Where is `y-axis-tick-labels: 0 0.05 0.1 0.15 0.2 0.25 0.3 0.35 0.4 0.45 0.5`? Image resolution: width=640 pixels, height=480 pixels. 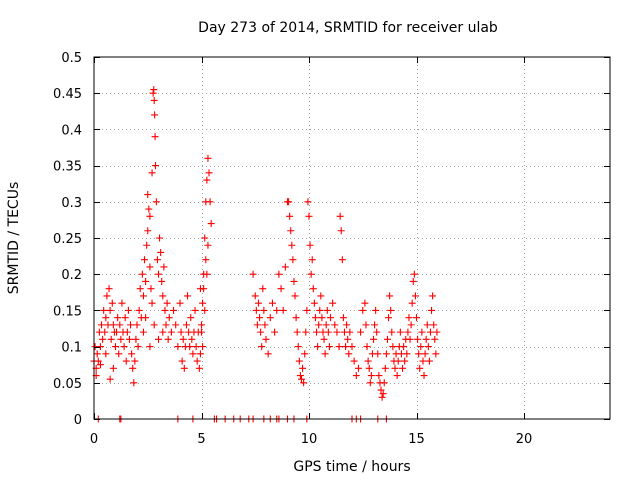 y-axis-tick-labels: 0 0.05 0.1 0.15 0.2 0.25 0.3 0.35 0.4 0.45 0.5 is located at coordinates (67, 239).